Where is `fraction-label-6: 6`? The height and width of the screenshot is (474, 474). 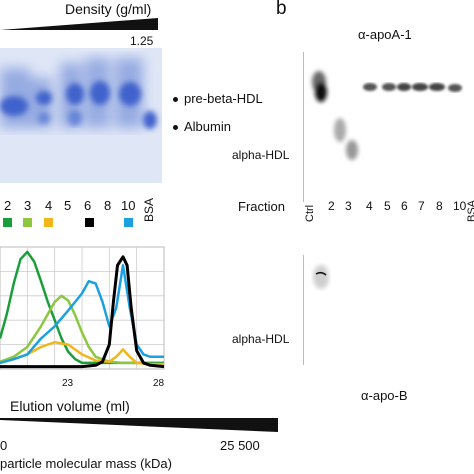 fraction-label-6: 6 is located at coordinates (88, 205).